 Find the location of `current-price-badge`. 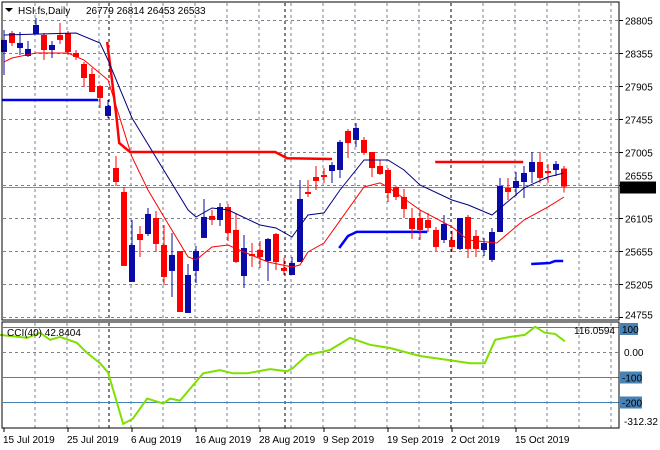

current-price-badge is located at coordinates (638, 187).